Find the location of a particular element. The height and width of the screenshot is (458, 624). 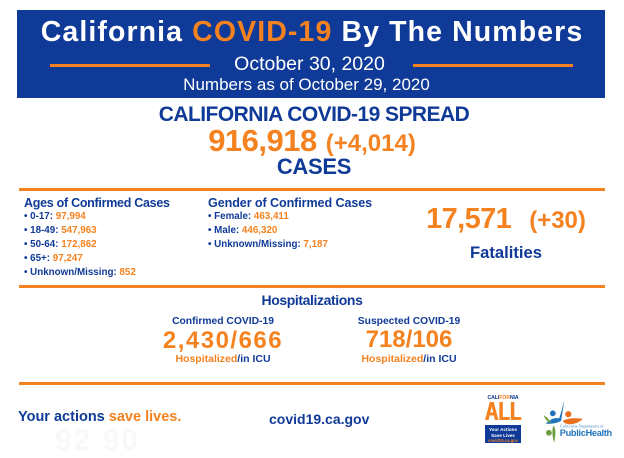

svg-text: California Department of is located at coordinates (582, 426).